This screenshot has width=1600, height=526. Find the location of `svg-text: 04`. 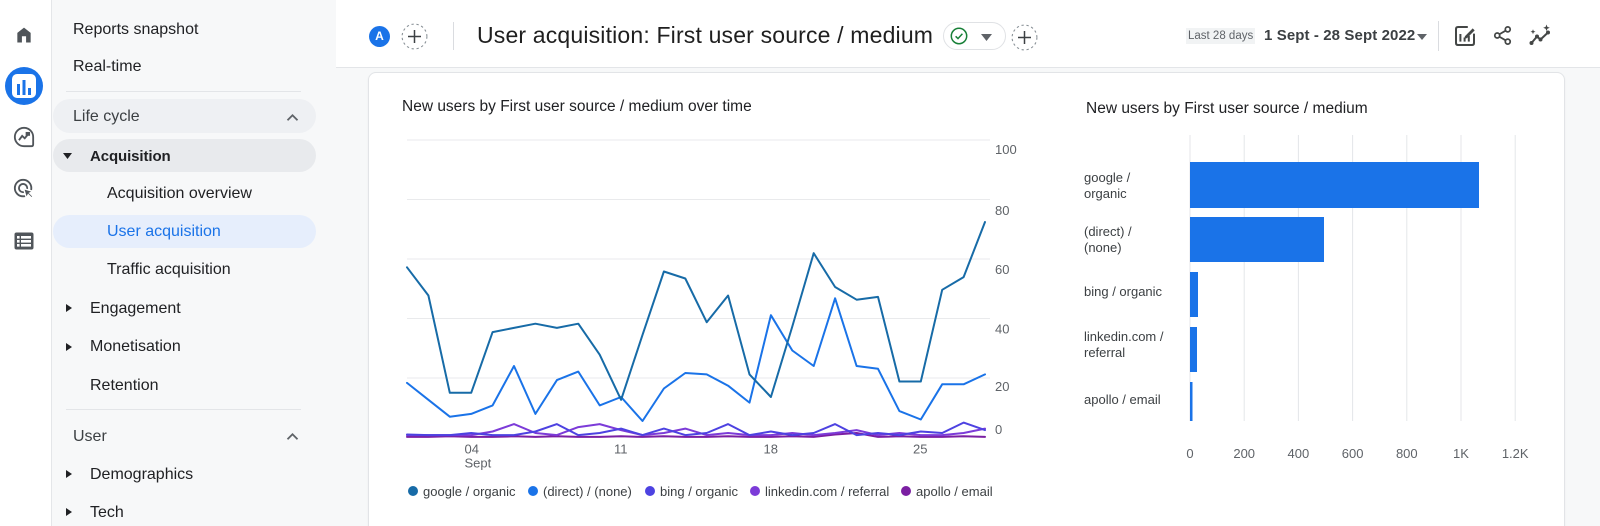

svg-text: 04 is located at coordinates (472, 449).